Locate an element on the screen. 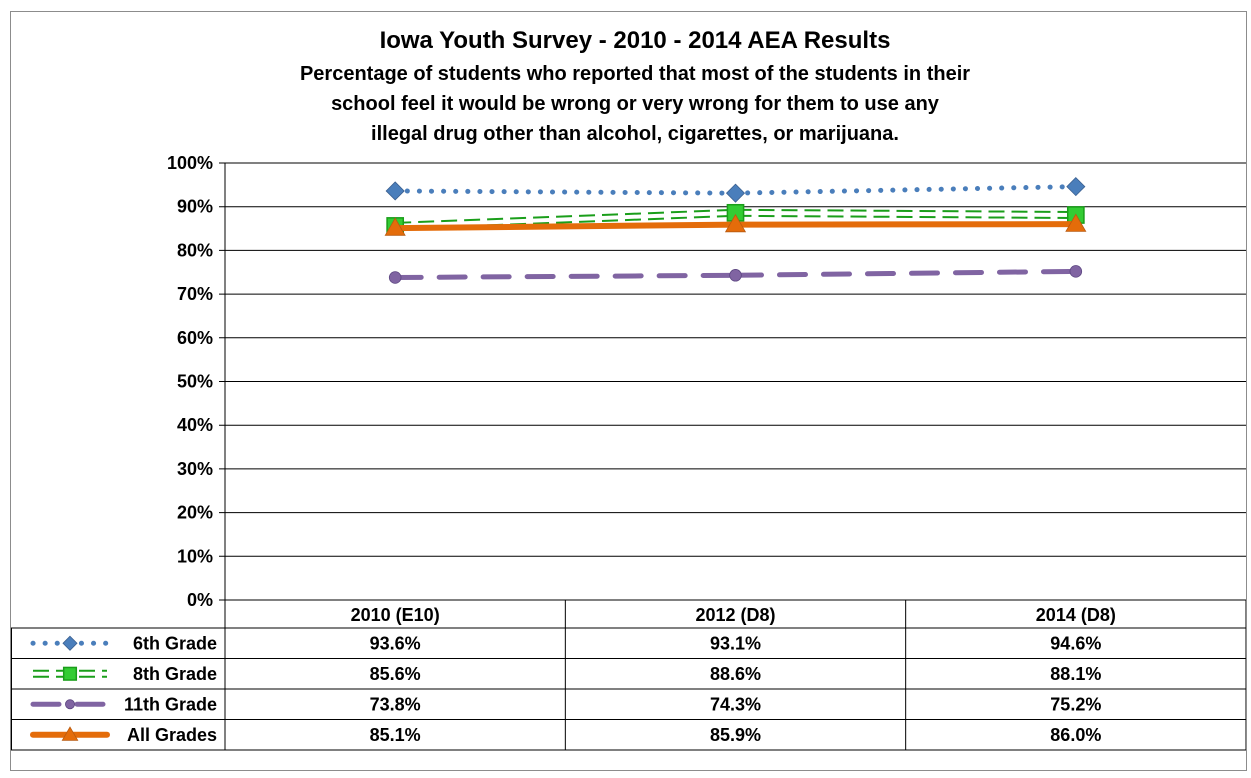 The height and width of the screenshot is (778, 1251). series-all-grades is located at coordinates (735, 224).